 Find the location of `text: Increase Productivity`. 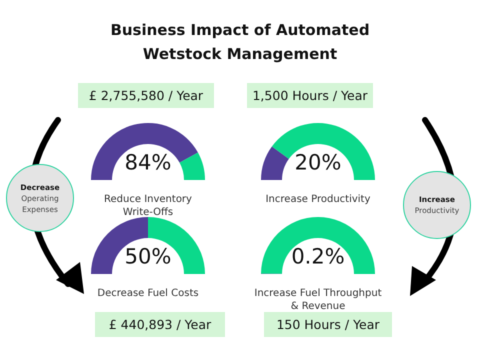

text: Increase Productivity is located at coordinates (318, 199).